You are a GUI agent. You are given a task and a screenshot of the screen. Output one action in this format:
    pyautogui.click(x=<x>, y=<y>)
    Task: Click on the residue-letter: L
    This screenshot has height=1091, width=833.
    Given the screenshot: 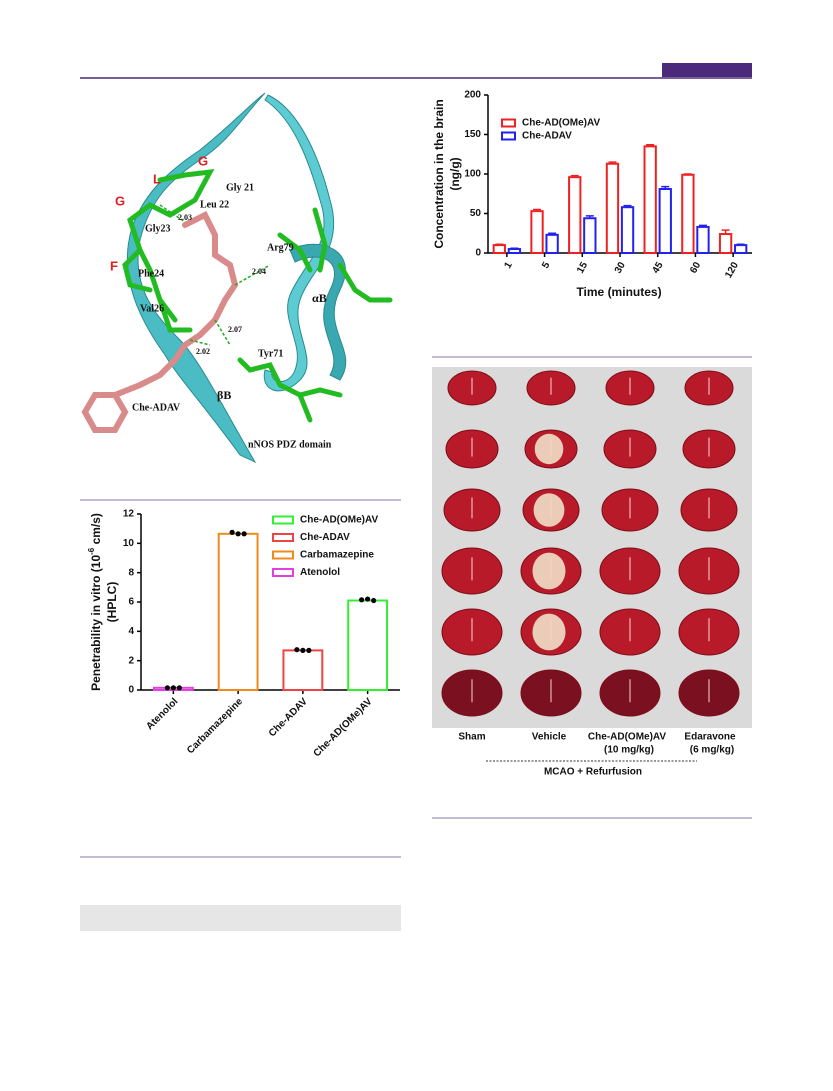 What is the action you would take?
    pyautogui.click(x=157, y=178)
    